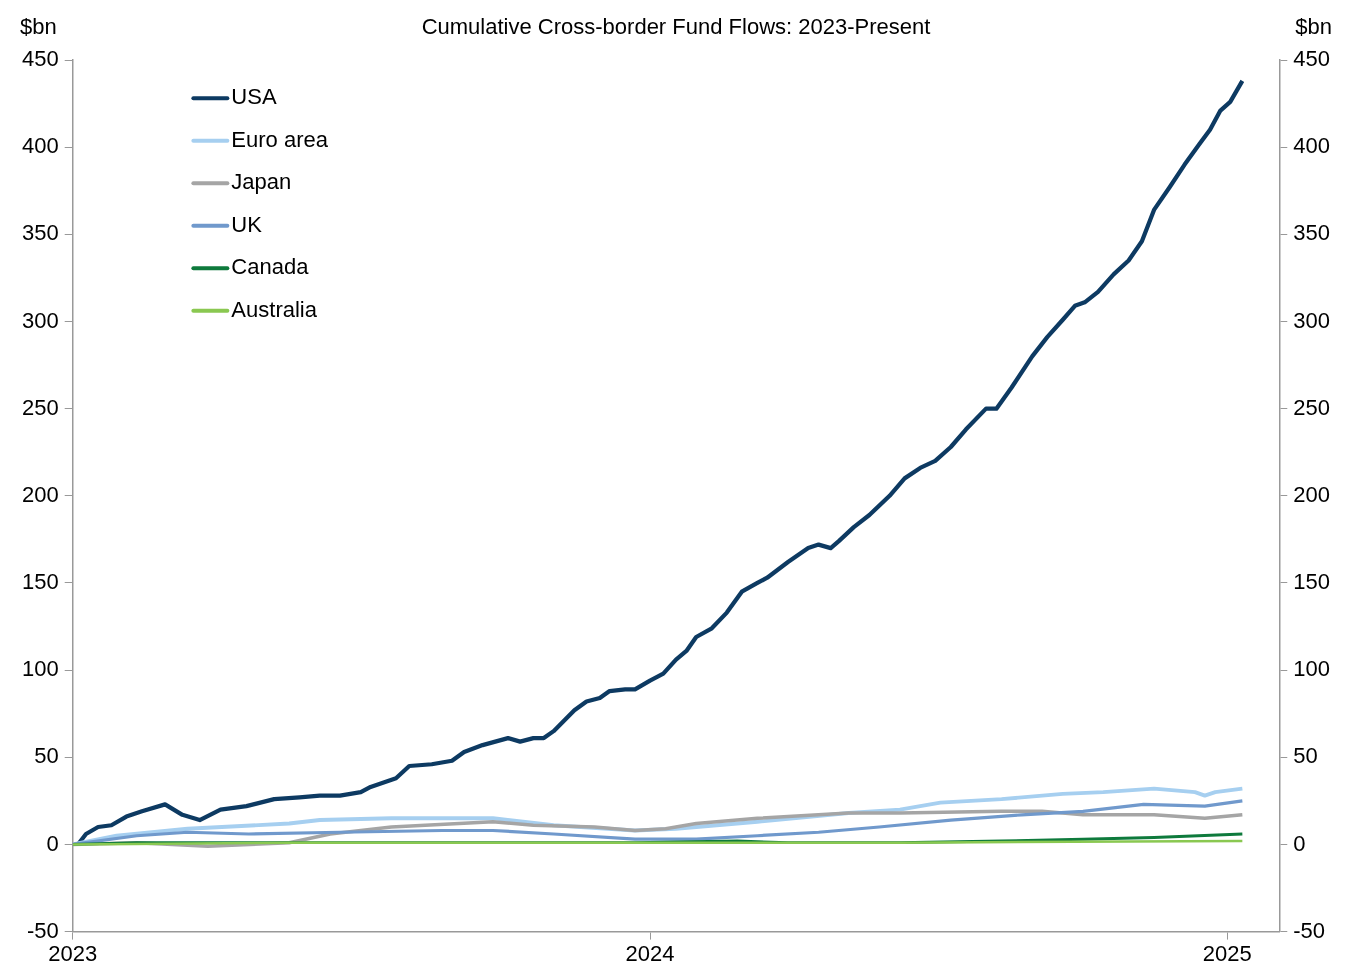 The image size is (1352, 980). Describe the element at coordinates (42, 930) in the screenshot. I see `y-tick-label: -50` at that location.